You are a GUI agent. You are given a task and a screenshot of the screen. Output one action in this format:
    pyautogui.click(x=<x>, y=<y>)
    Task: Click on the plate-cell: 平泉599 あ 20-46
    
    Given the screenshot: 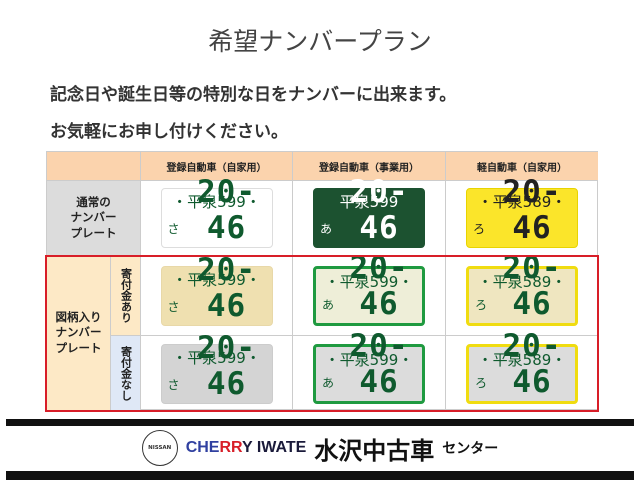 What is the action you would take?
    pyautogui.click(x=369, y=215)
    